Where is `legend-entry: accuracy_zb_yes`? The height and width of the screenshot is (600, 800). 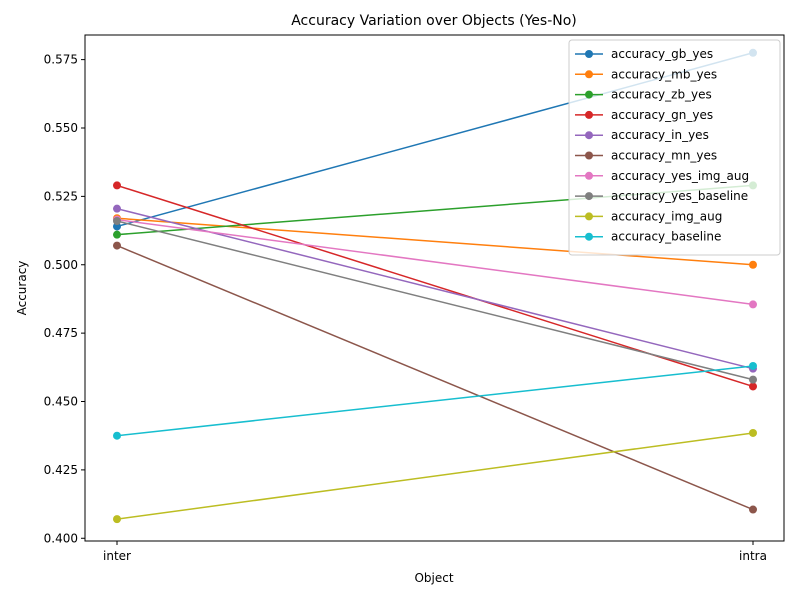 legend-entry: accuracy_zb_yes is located at coordinates (643, 95).